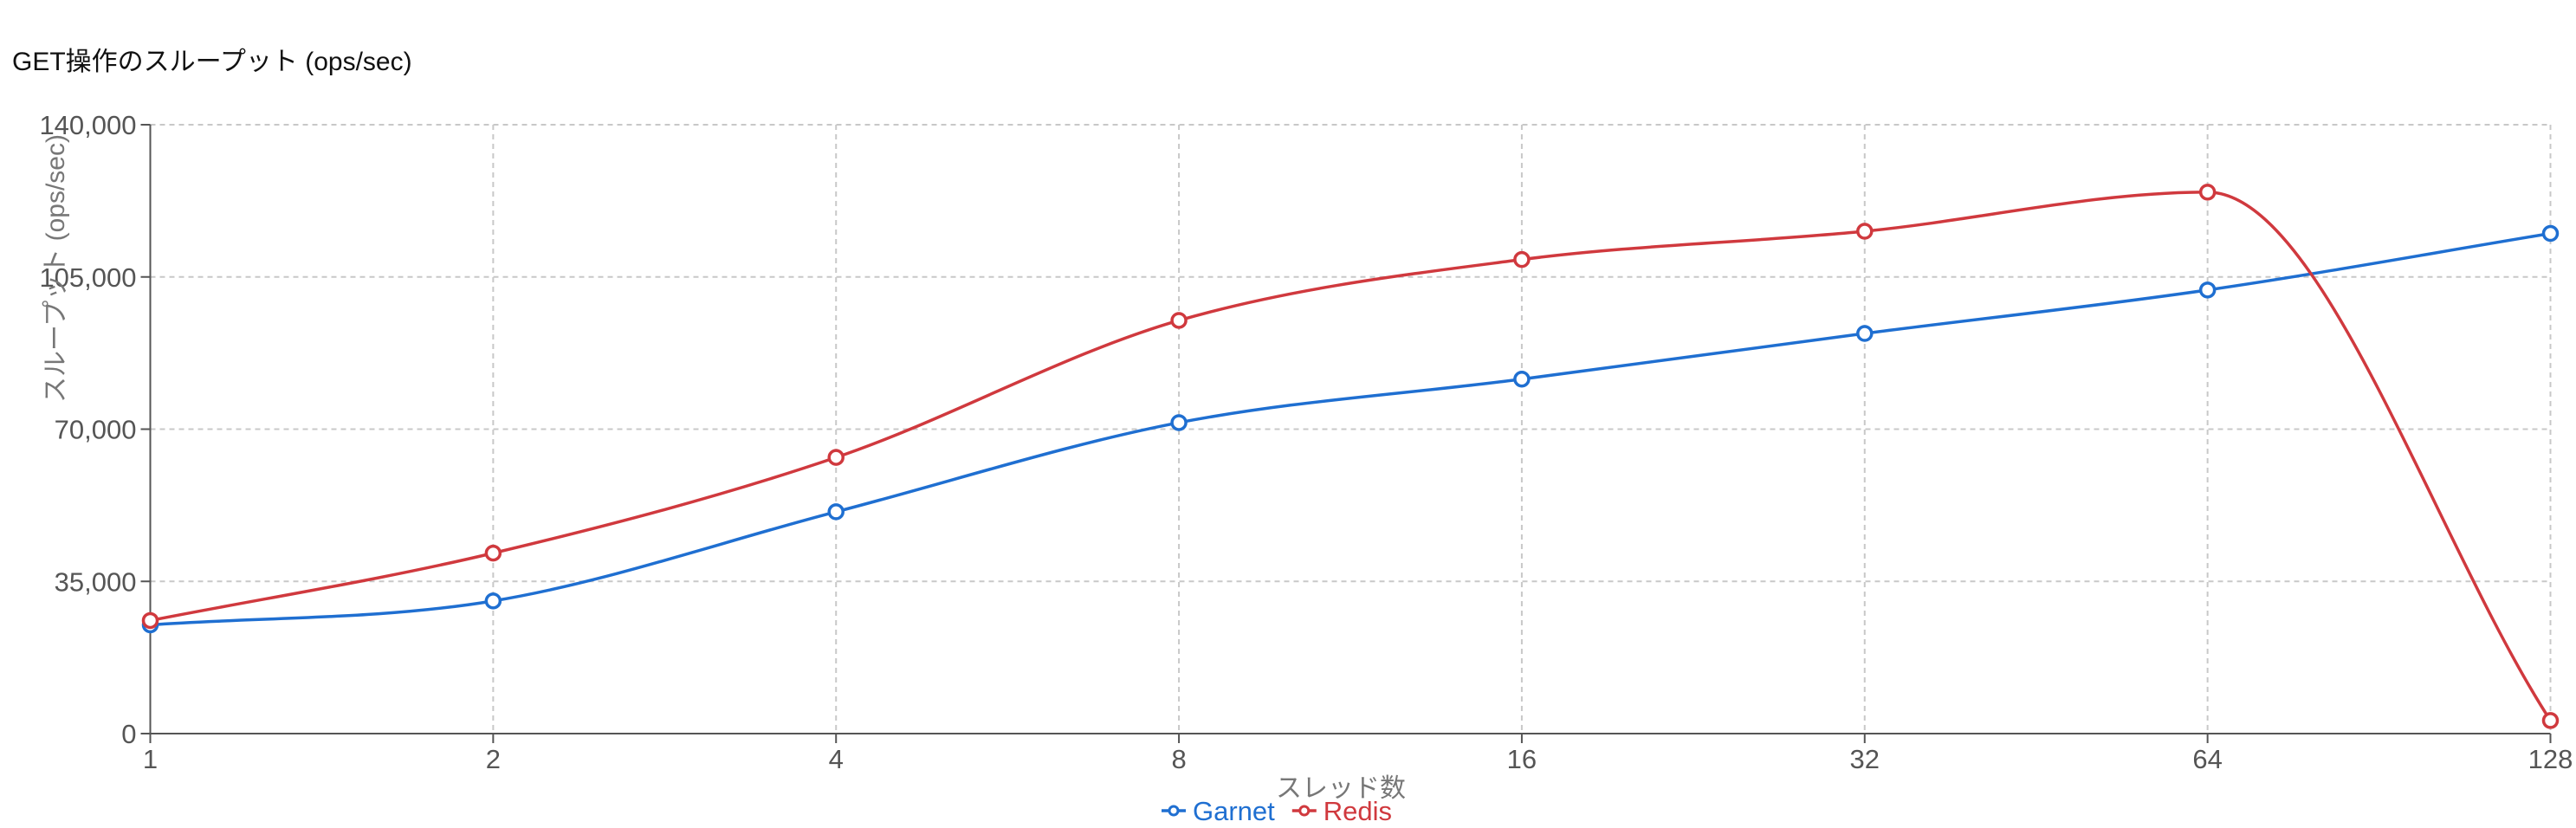 This screenshot has height=828, width=2576. Describe the element at coordinates (1358, 811) in the screenshot. I see `legend-label: Redis` at that location.